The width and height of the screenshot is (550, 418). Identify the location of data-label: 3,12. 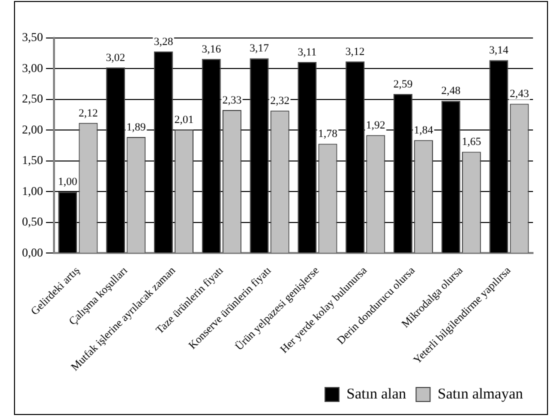
(355, 52).